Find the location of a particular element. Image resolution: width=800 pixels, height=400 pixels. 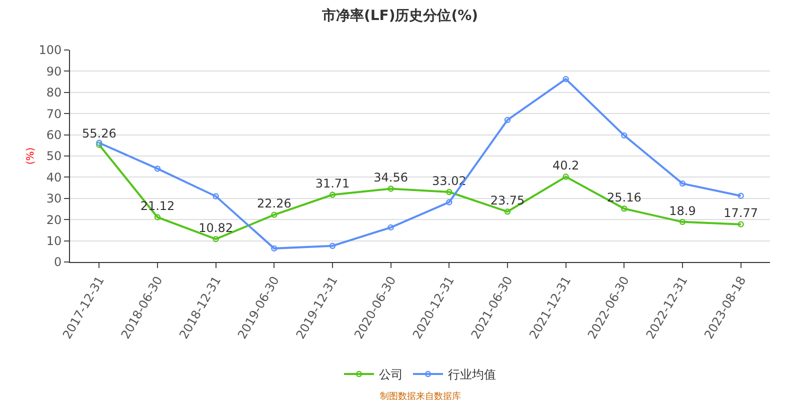

y-tick-label: 30 is located at coordinates (54, 199).